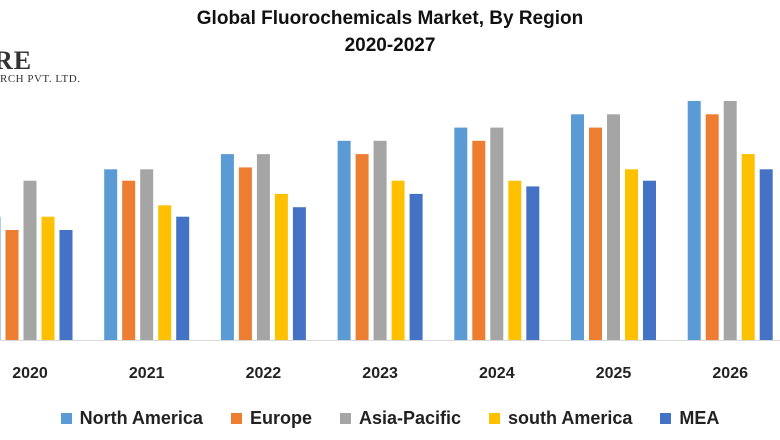  Describe the element at coordinates (613, 227) in the screenshot. I see `bar-asia-pacific-2025` at that location.